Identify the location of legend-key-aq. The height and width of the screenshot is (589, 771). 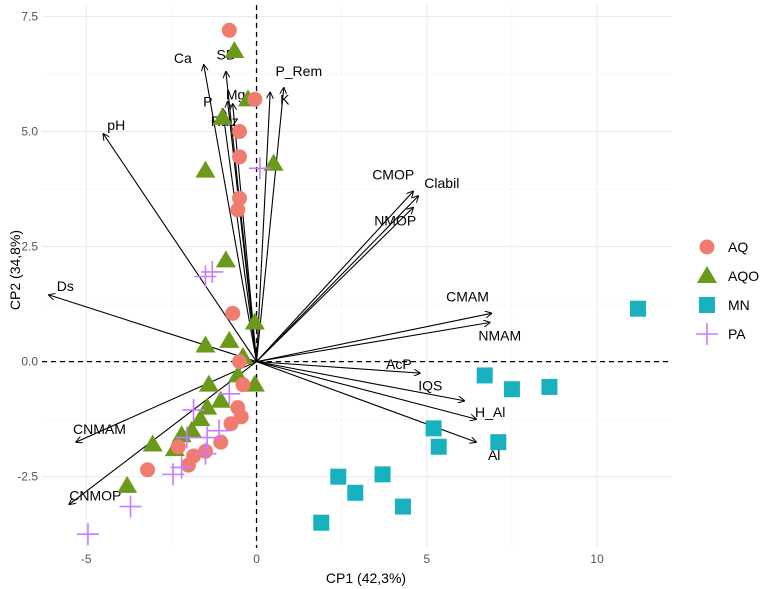
(707, 247).